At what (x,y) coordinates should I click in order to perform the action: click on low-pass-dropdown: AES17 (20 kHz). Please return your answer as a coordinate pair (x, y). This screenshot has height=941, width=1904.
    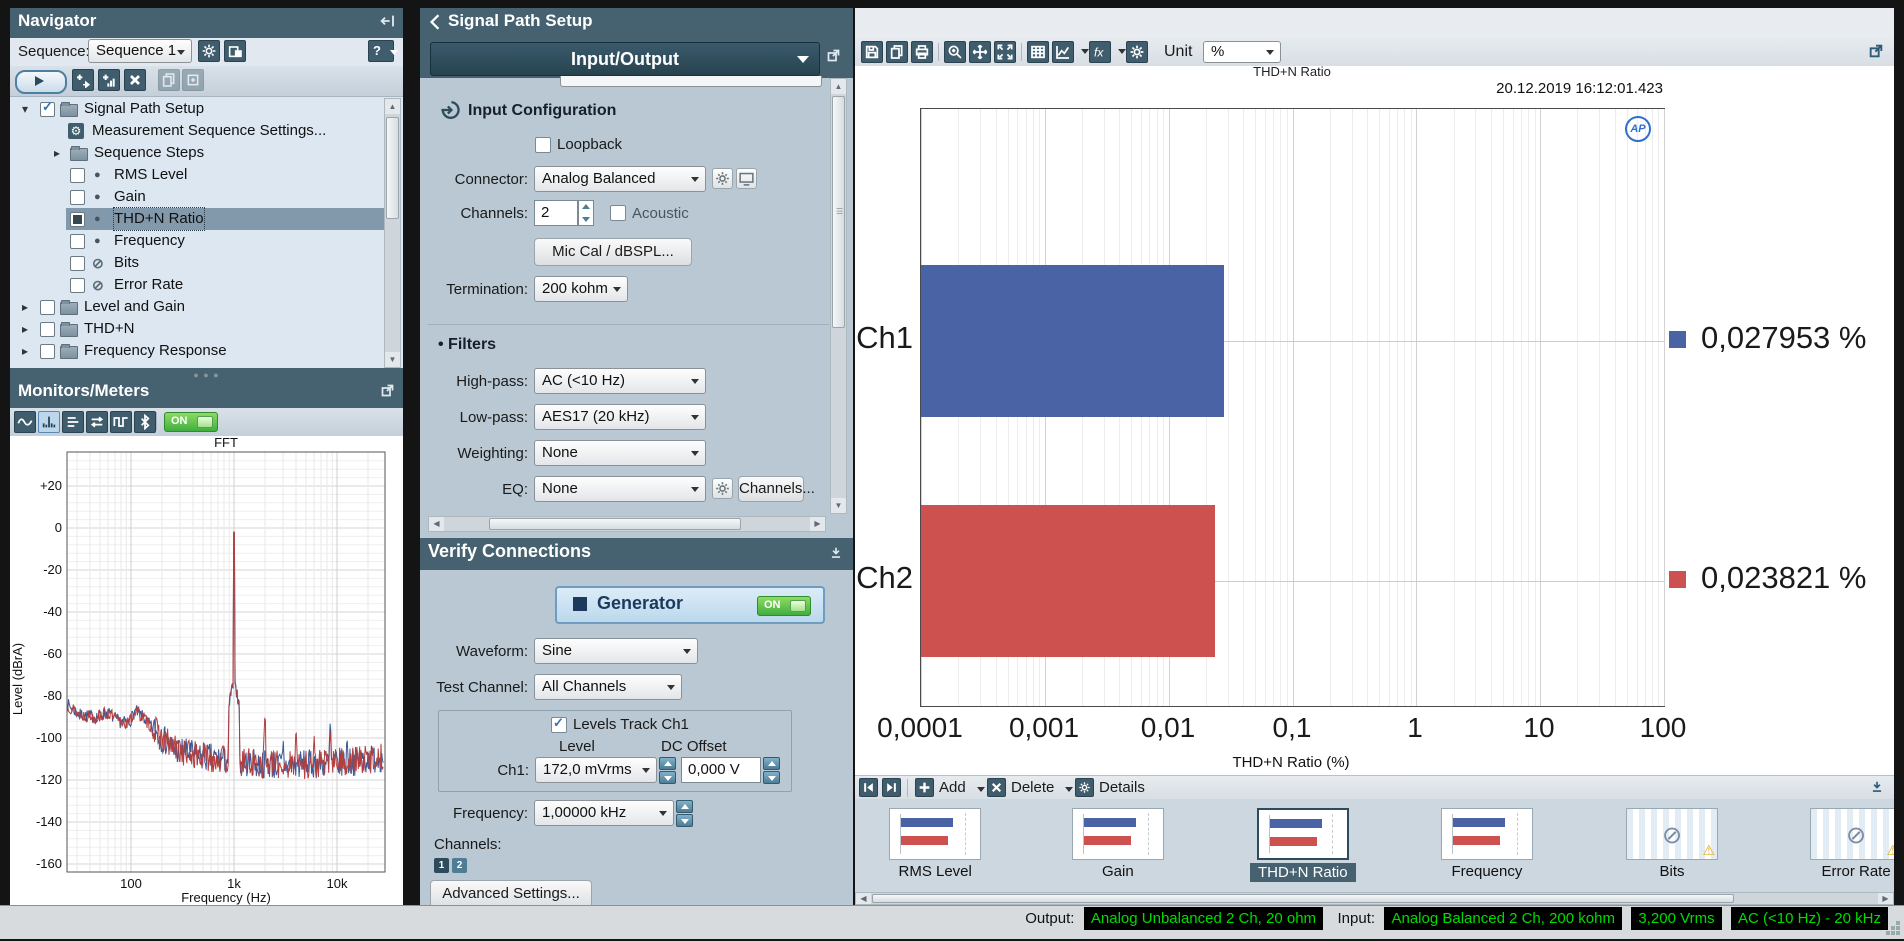
    Looking at the image, I should click on (620, 417).